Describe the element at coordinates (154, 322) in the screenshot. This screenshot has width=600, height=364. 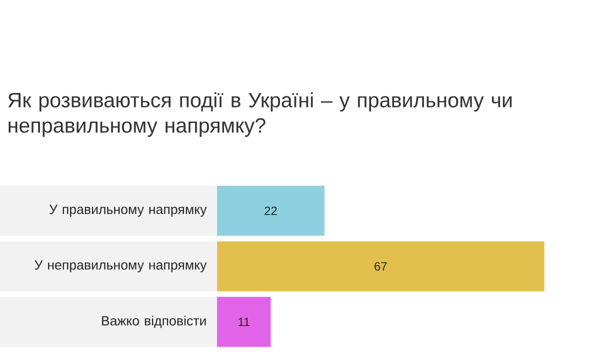
I see `y-tick-label: Важко відповісти` at that location.